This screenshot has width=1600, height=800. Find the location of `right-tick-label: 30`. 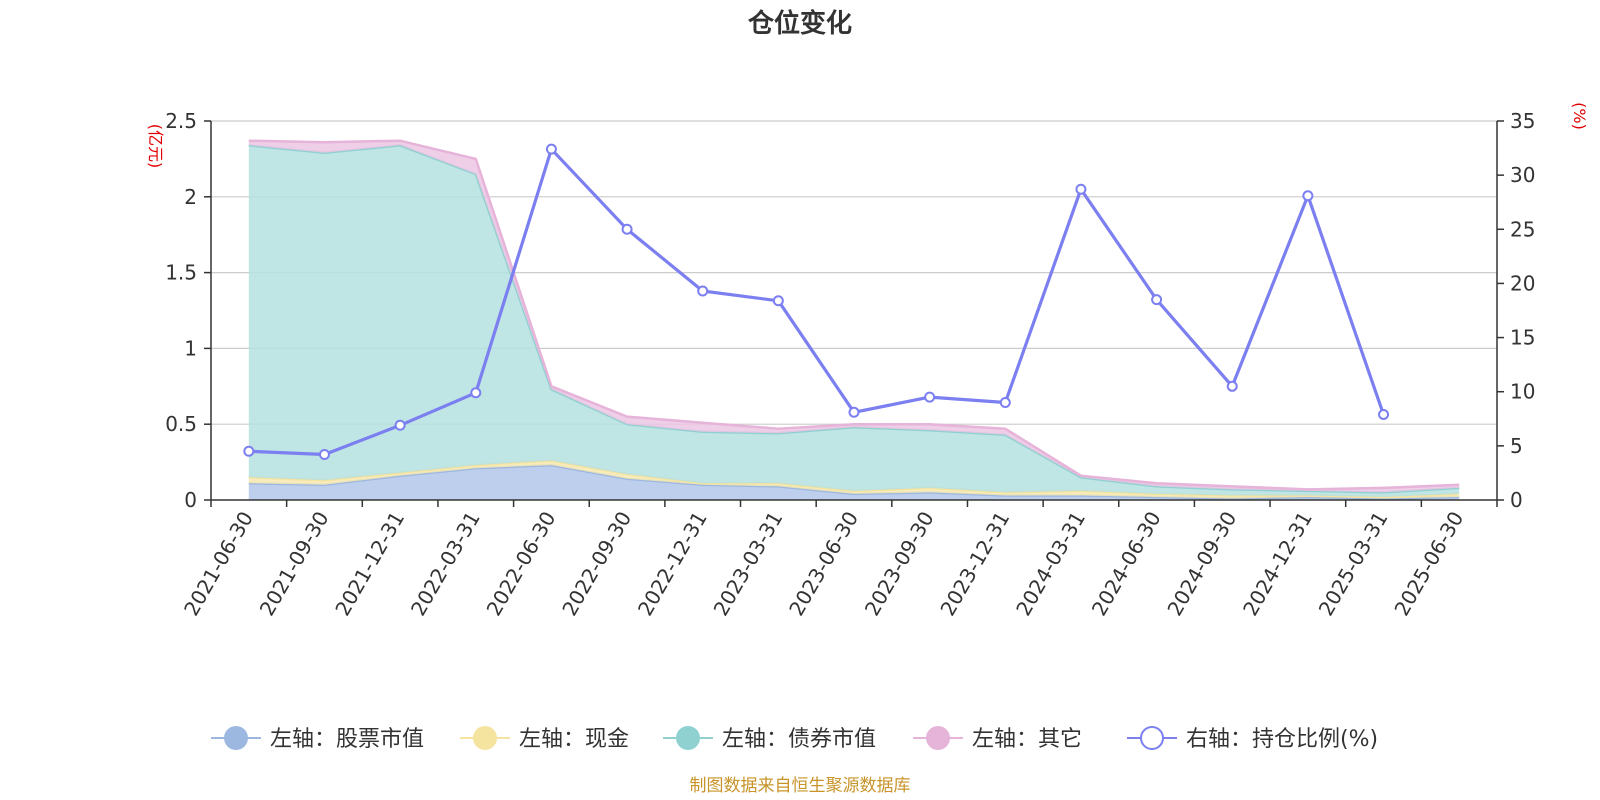

right-tick-label: 30 is located at coordinates (1522, 175).